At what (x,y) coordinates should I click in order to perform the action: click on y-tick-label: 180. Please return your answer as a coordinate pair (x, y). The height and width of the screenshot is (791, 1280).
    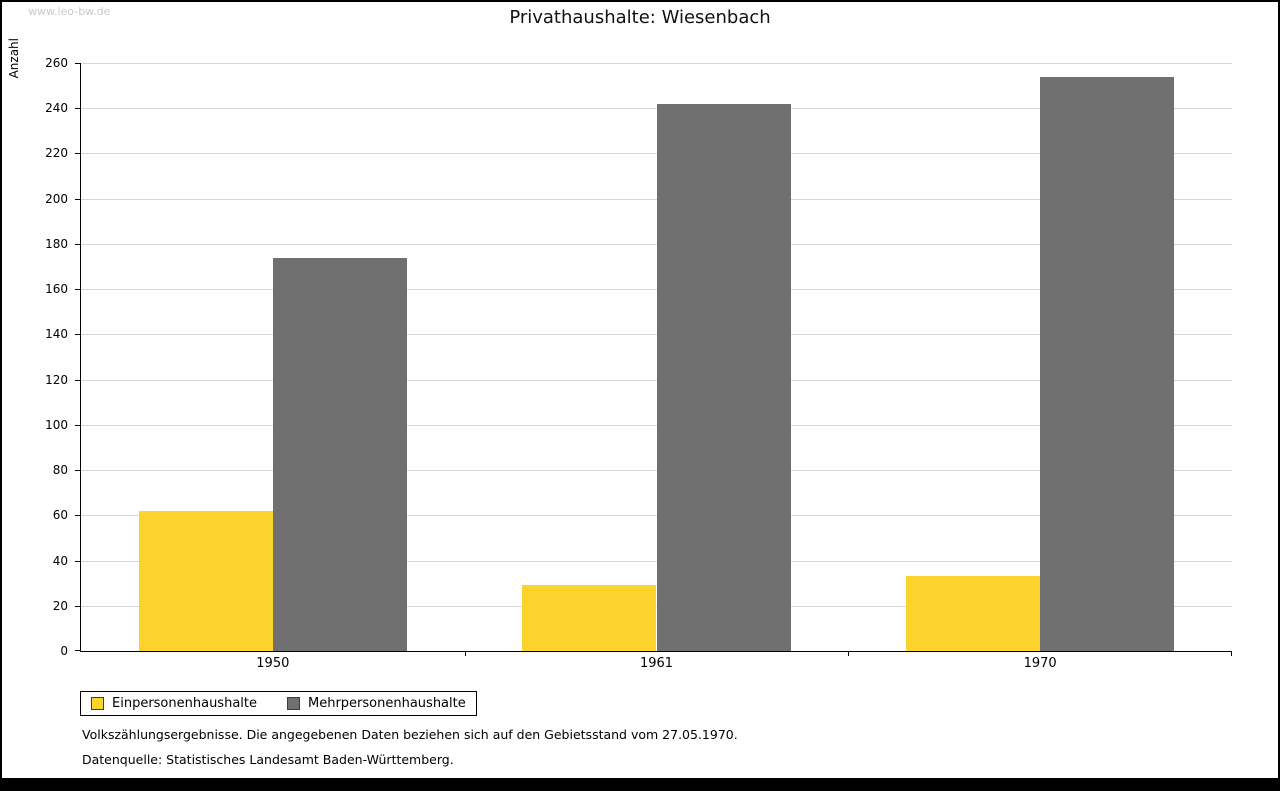
    Looking at the image, I should click on (56, 243).